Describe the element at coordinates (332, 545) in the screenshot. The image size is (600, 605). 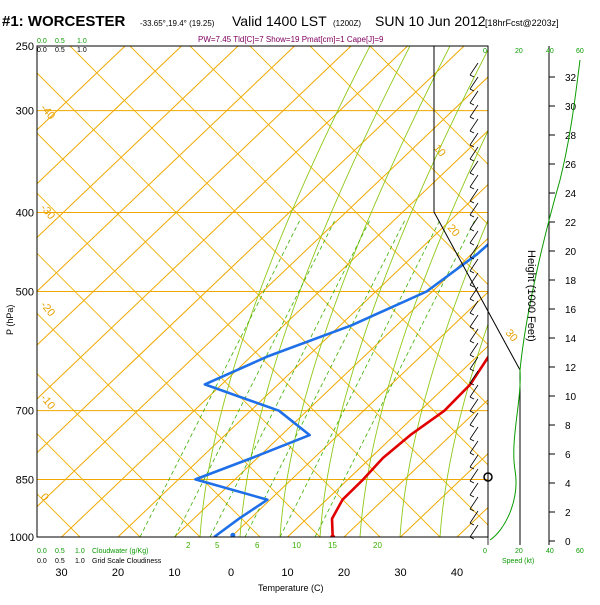
I see `mixing-ratio-label: 15` at that location.